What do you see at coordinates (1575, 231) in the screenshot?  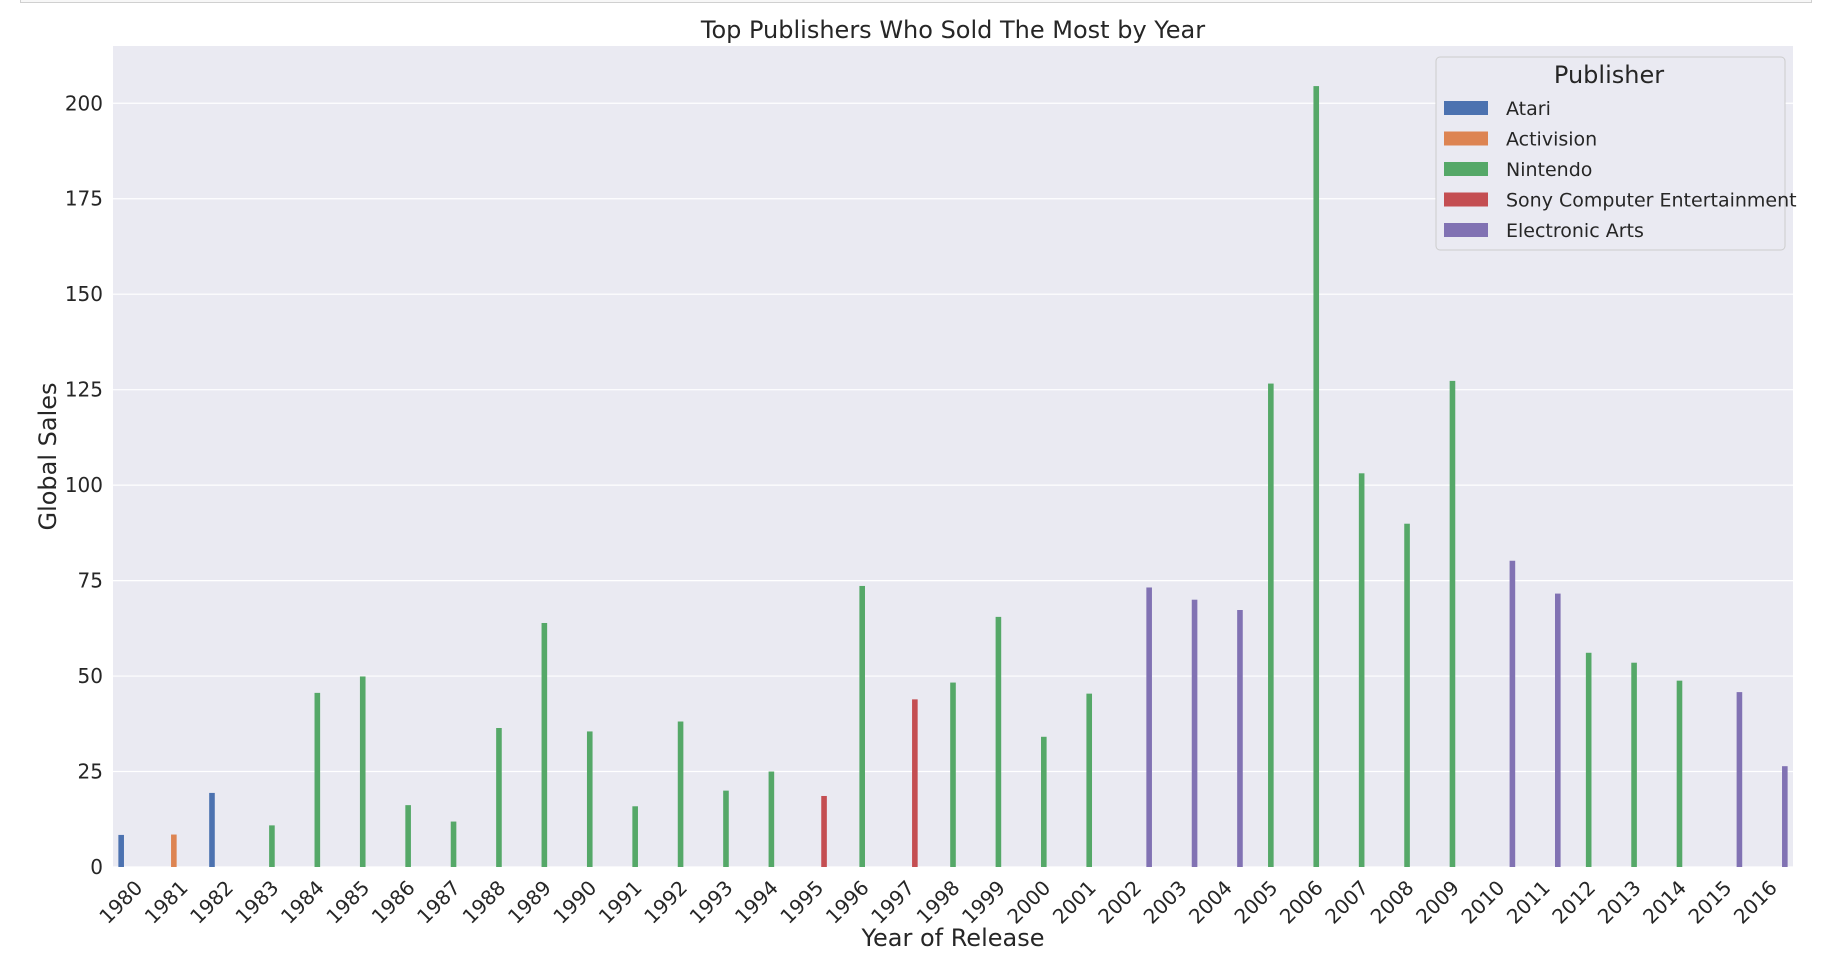 I see `legend-label: Electronic Arts` at bounding box center [1575, 231].